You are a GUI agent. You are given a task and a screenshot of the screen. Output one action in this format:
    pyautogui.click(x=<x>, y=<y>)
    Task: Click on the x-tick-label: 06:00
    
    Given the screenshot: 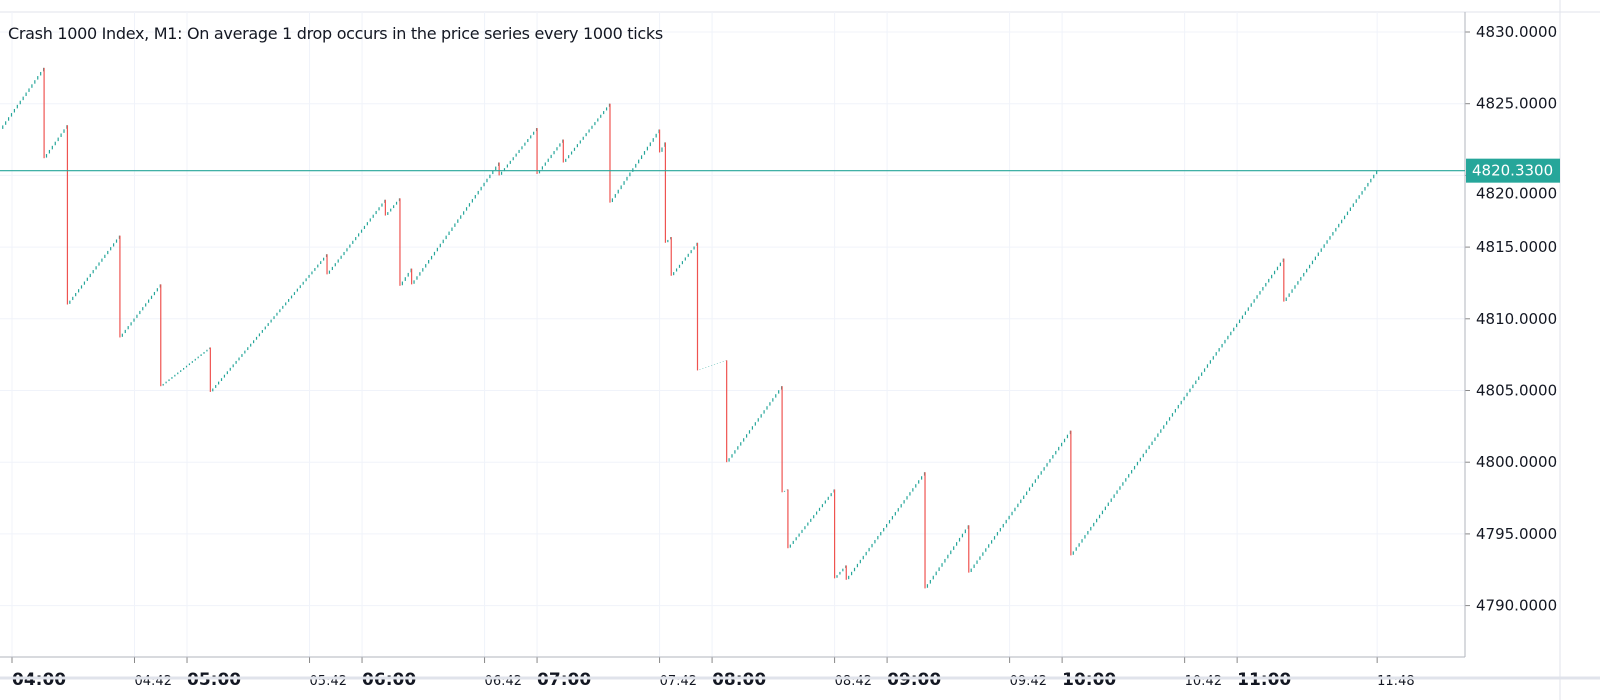 What is the action you would take?
    pyautogui.click(x=389, y=680)
    